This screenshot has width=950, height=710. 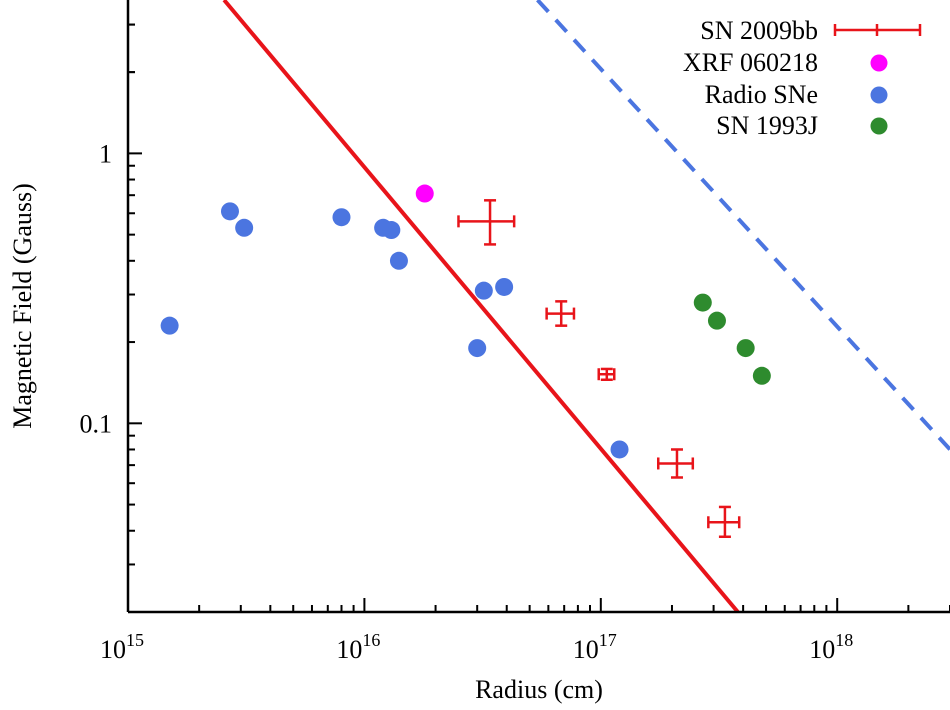 What do you see at coordinates (750, 62) in the screenshot?
I see `legend-label: XRF 060218` at bounding box center [750, 62].